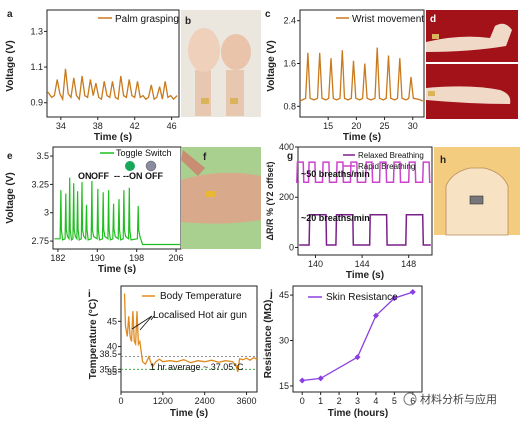 This screenshot has height=428, width=524. I want to click on y-tick-label: 1.6, so click(289, 64).